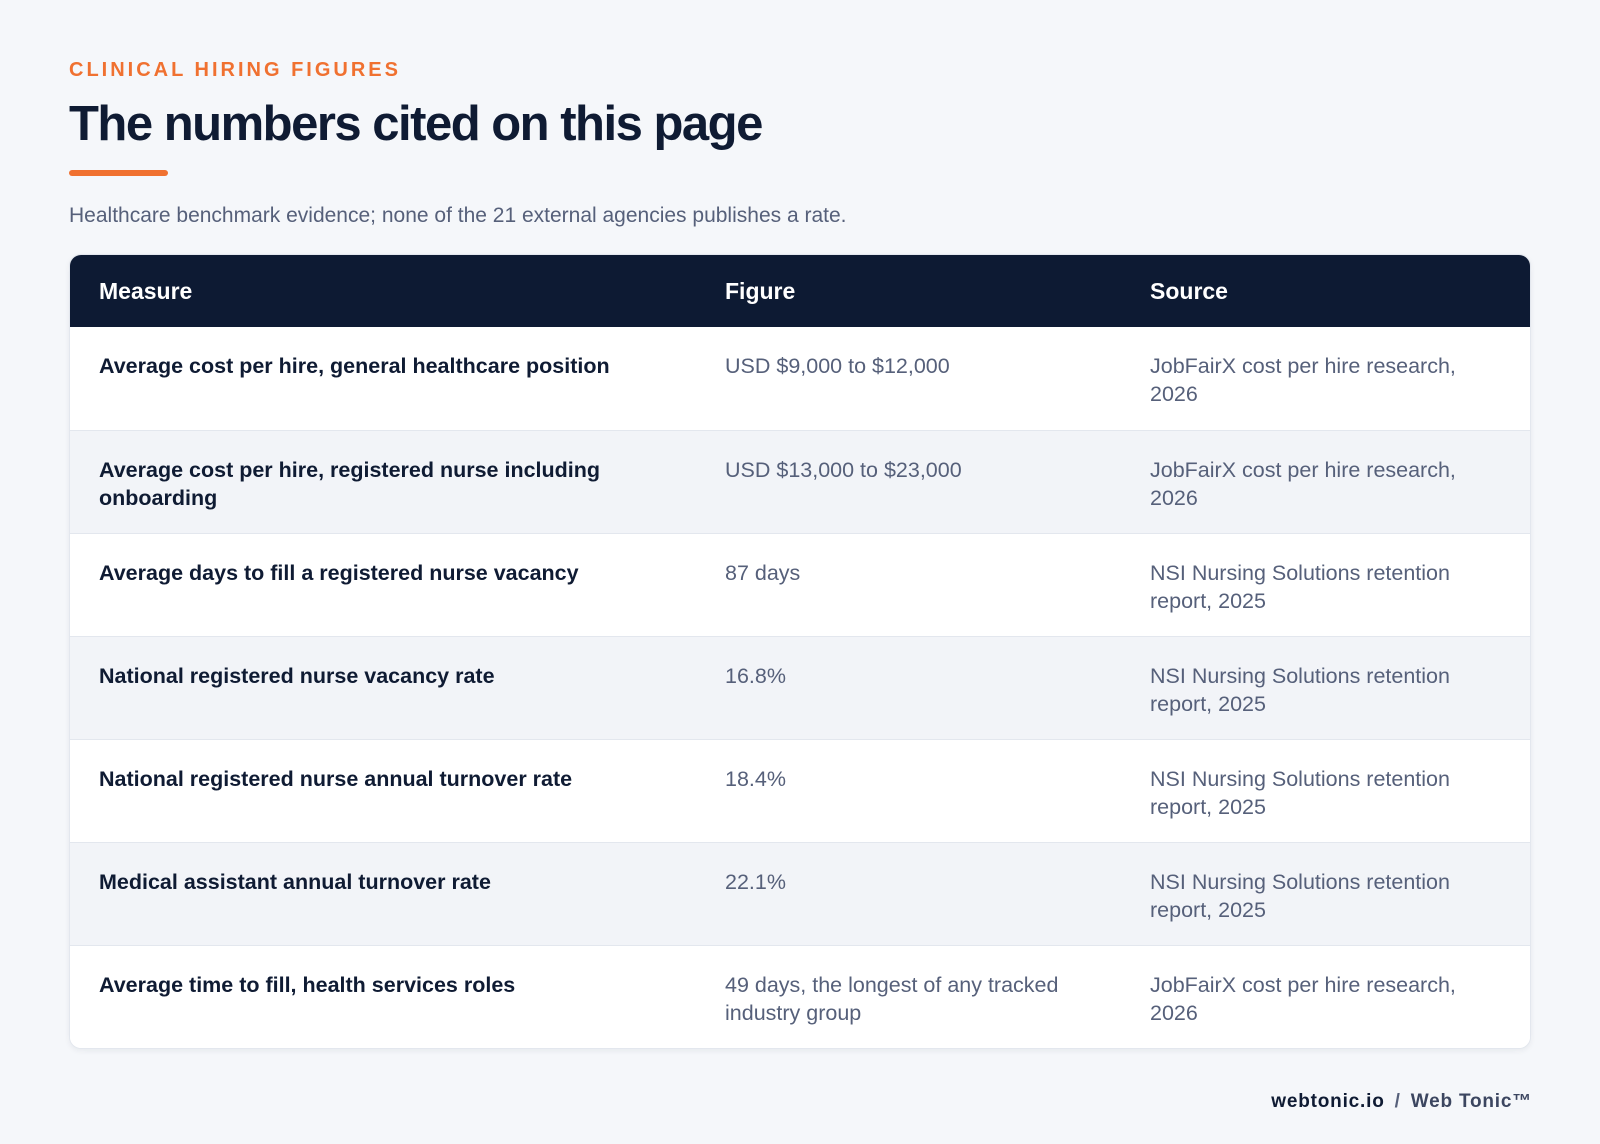  What do you see at coordinates (763, 572) in the screenshot?
I see `figure-cell: 87 days` at bounding box center [763, 572].